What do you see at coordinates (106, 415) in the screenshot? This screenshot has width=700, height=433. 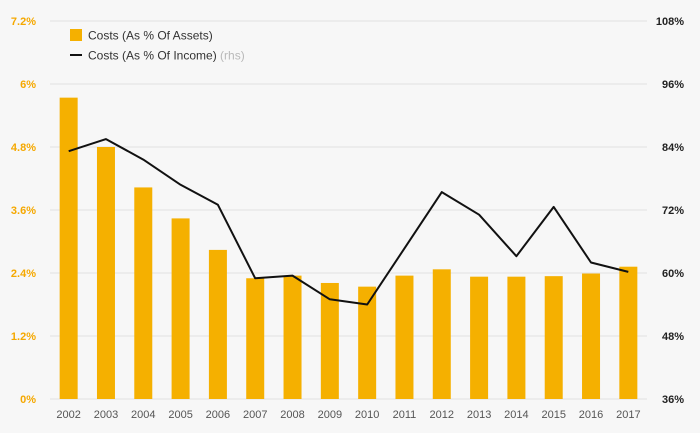 I see `x-tick-label: 2003` at bounding box center [106, 415].